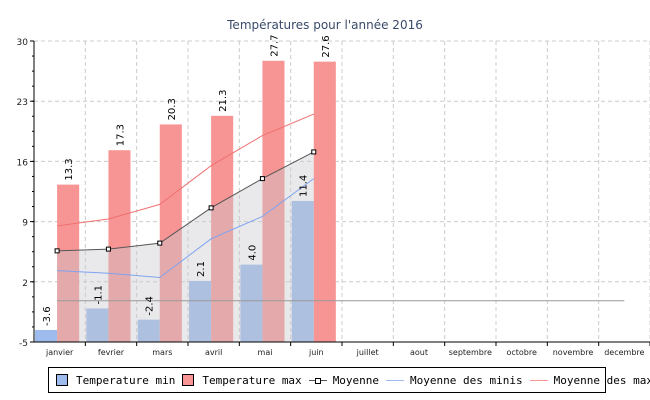 The height and width of the screenshot is (400, 650). I want to click on legend-line-minis, so click(395, 380).